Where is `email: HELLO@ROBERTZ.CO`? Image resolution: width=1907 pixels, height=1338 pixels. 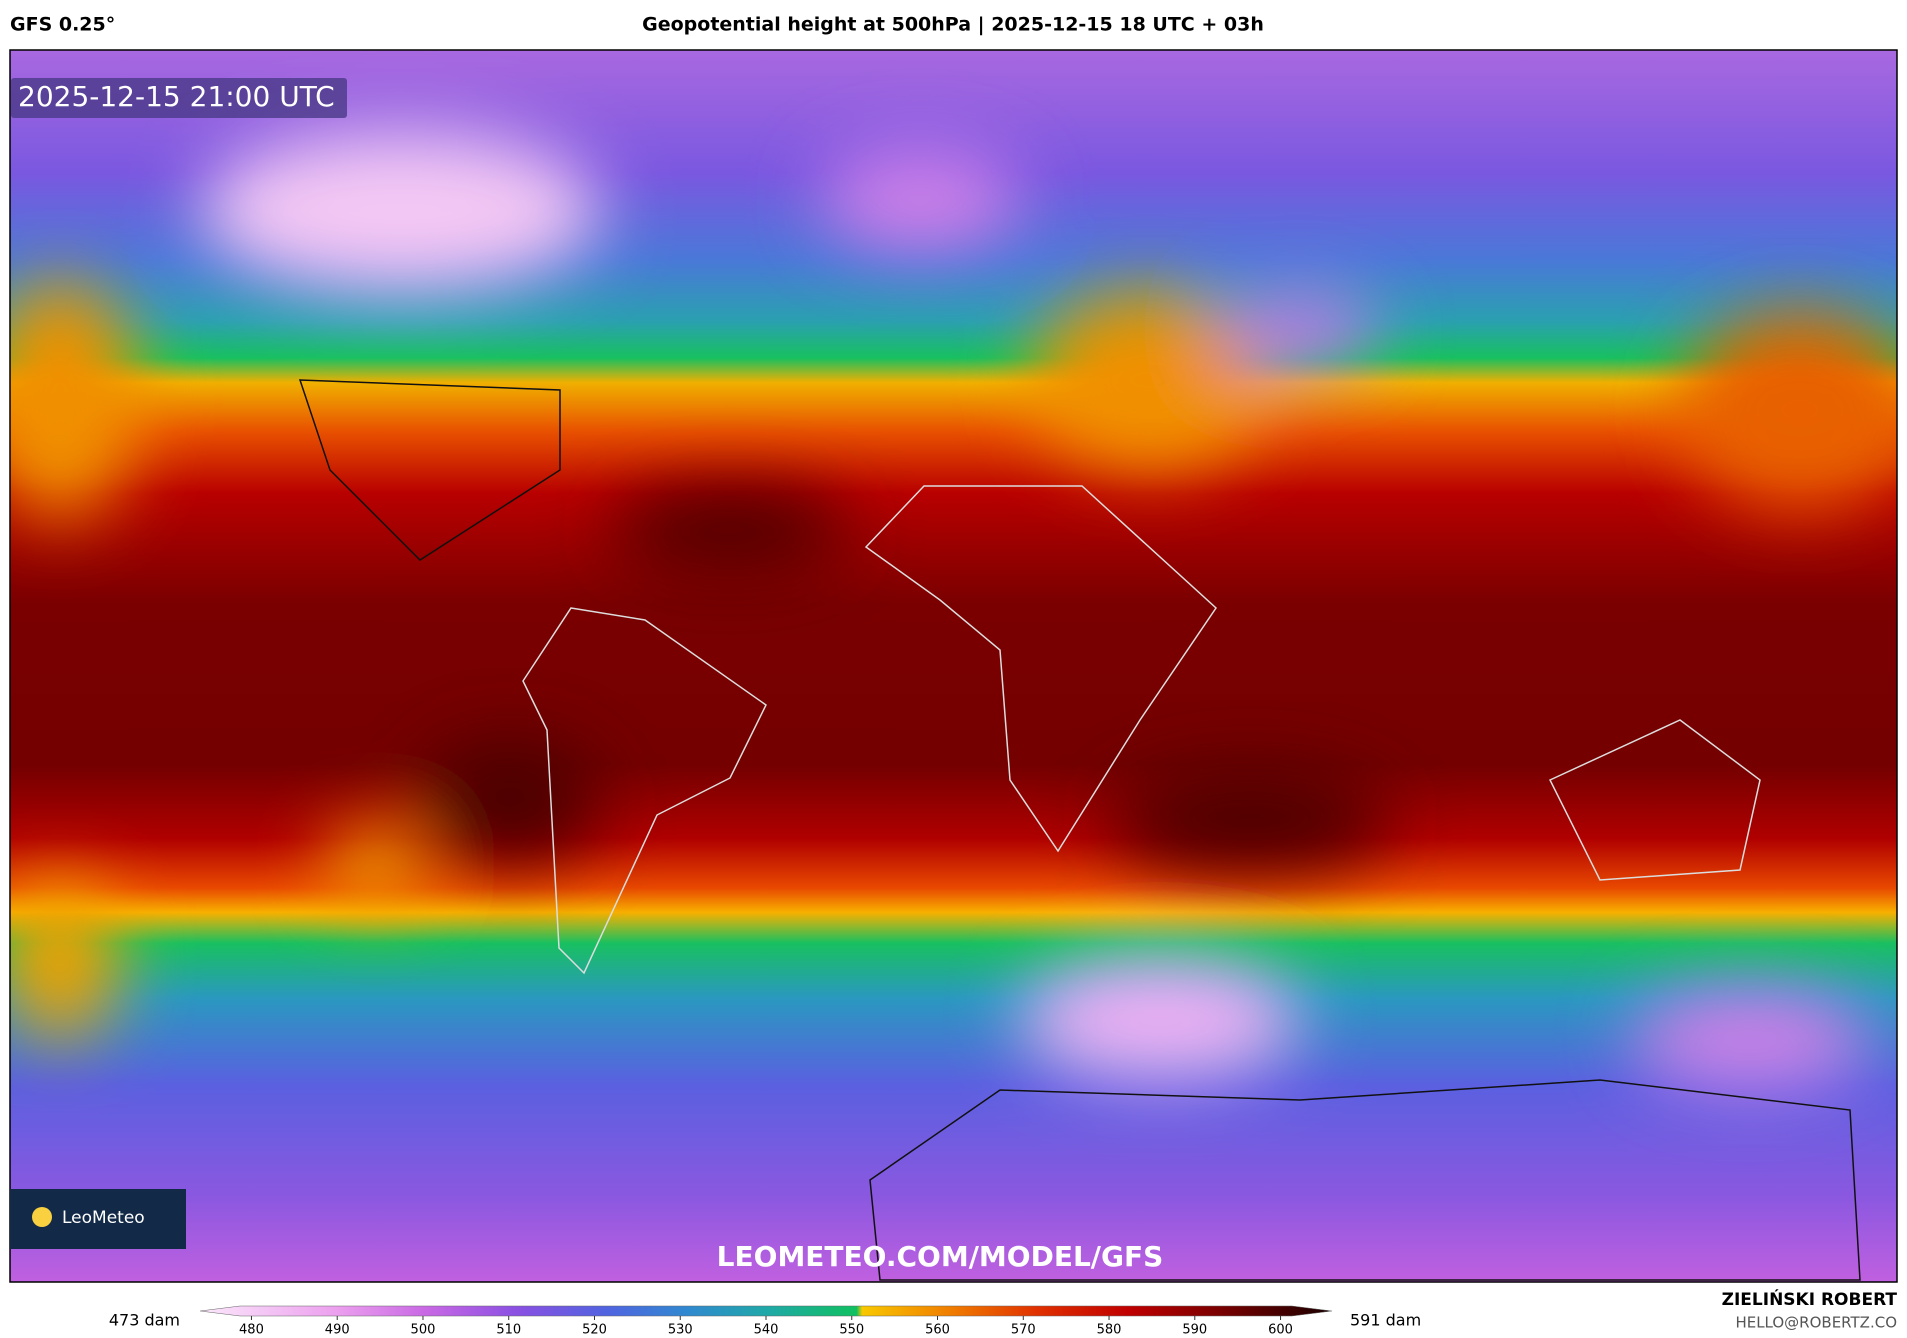
email: HELLO@ROBERTZ.CO is located at coordinates (1816, 1323).